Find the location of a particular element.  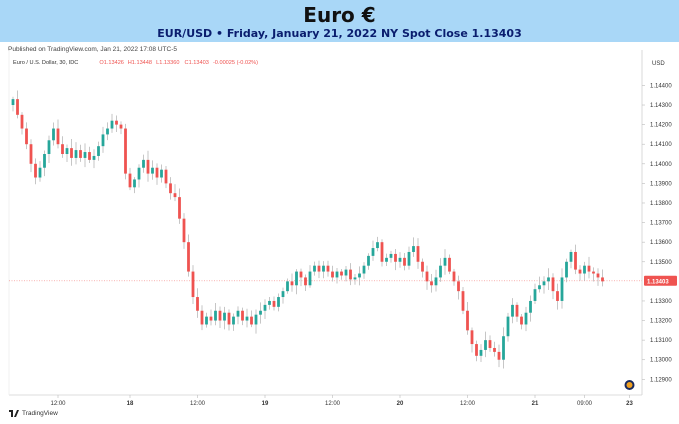

y-tick-label: 1.14300 is located at coordinates (661, 106).